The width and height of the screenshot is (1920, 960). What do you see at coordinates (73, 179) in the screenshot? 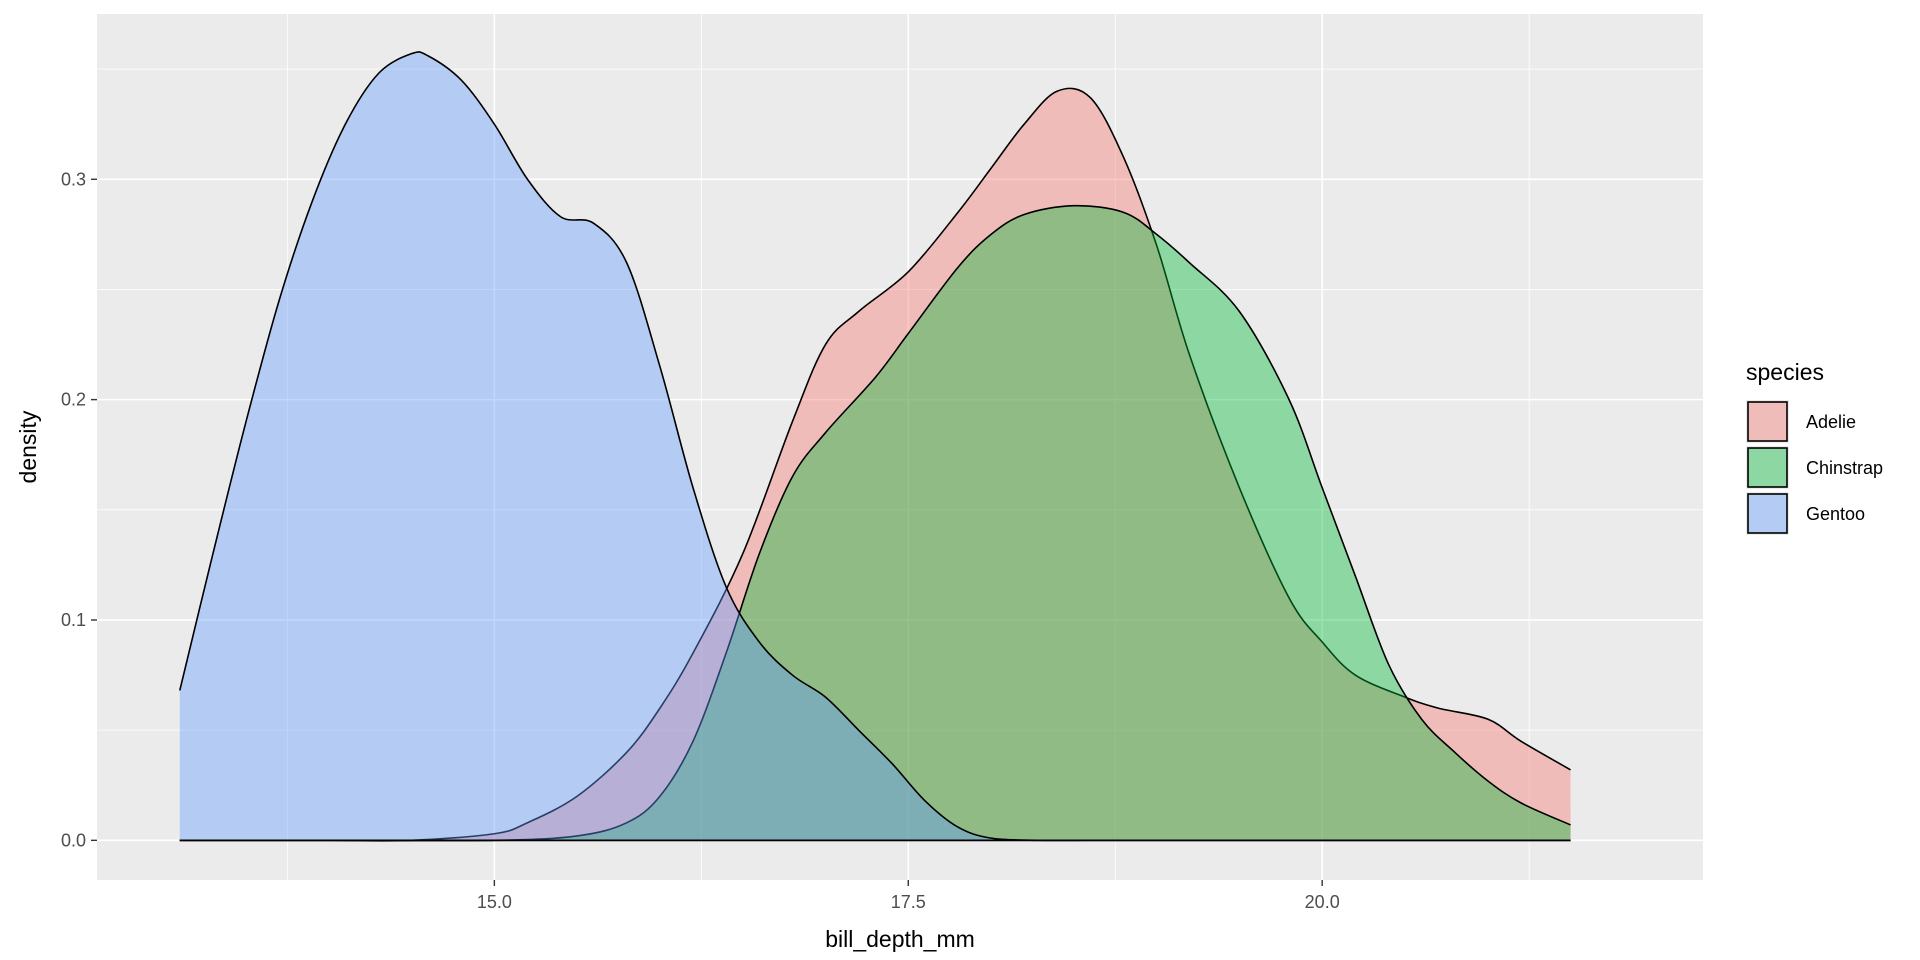
I see `y-tick-label: 0.3` at bounding box center [73, 179].